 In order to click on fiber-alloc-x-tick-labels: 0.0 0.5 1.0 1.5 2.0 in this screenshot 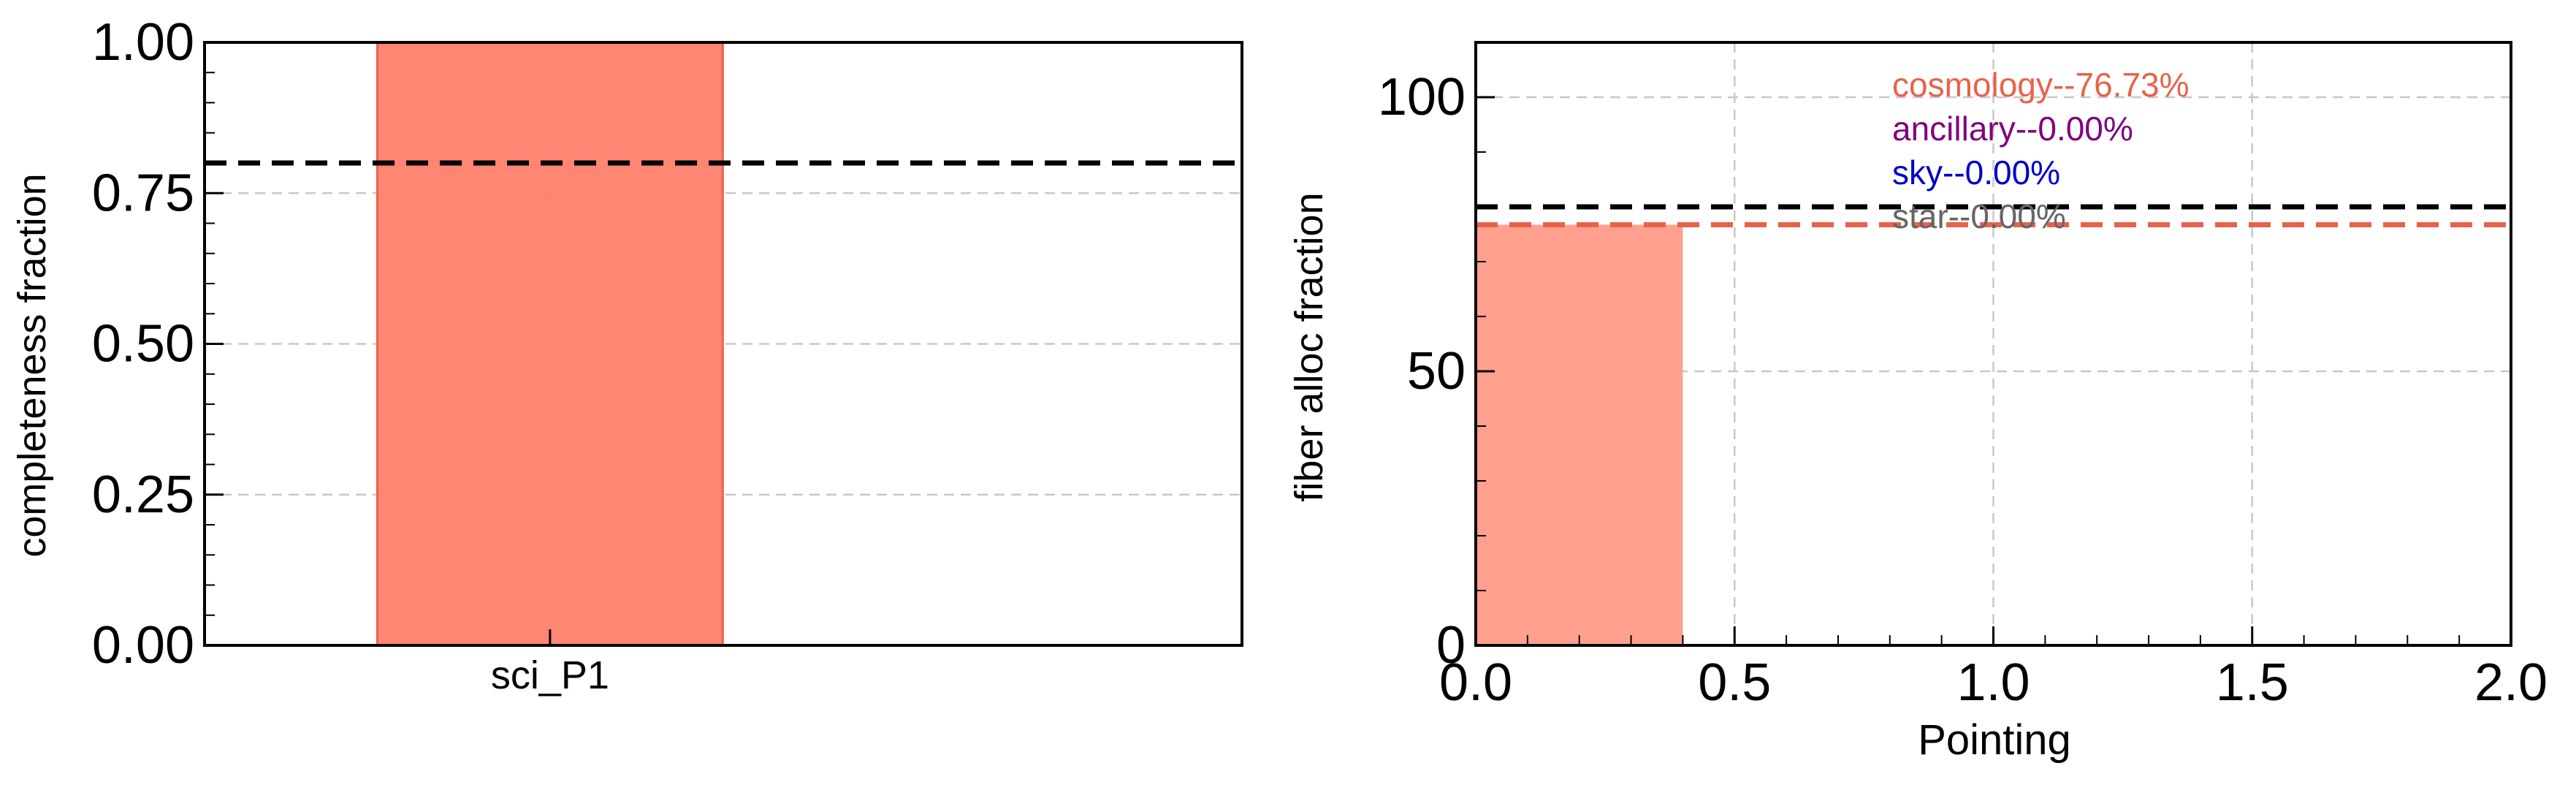, I will do `click(1994, 682)`.